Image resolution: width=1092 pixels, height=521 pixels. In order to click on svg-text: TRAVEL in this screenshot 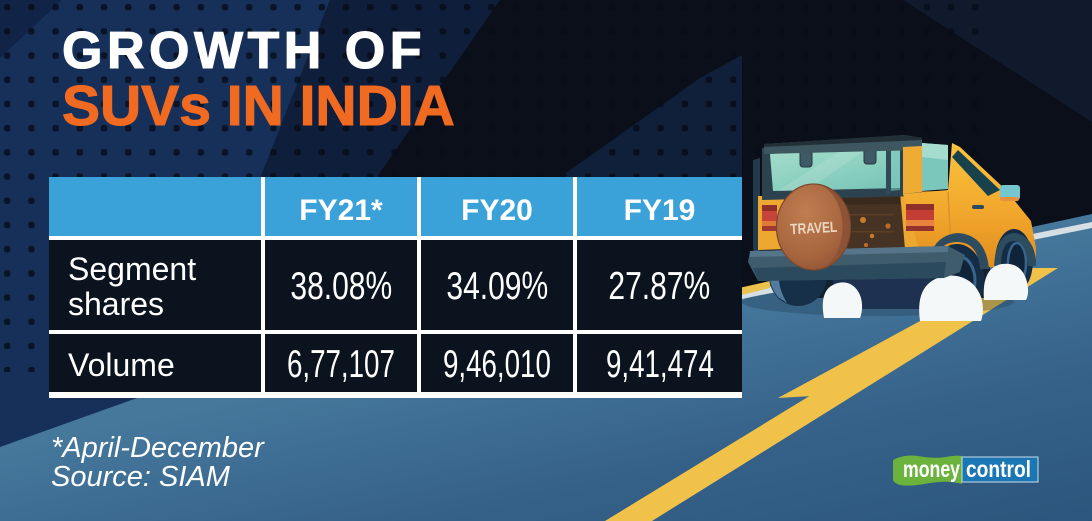, I will do `click(814, 228)`.